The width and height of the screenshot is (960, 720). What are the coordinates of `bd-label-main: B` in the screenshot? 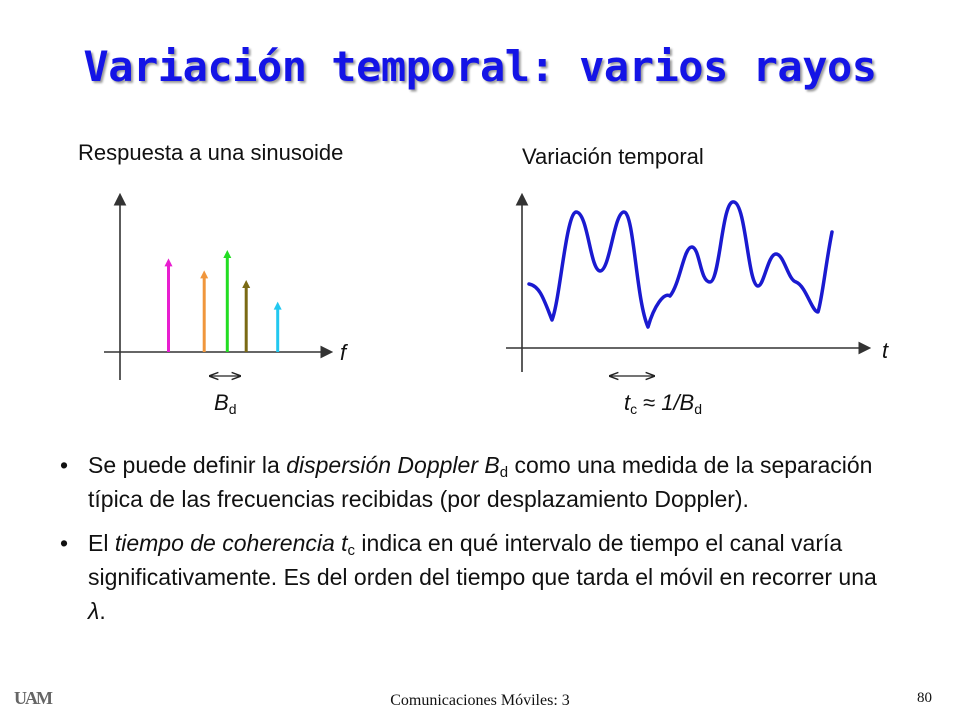 It's located at (221, 402).